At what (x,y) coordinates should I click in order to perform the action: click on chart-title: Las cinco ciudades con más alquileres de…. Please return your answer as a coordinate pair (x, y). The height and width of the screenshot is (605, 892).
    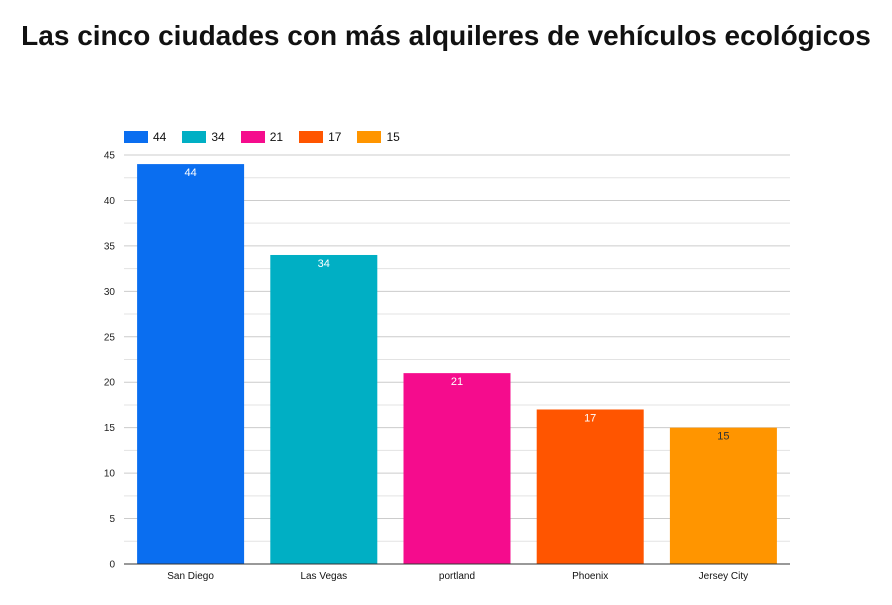
    Looking at the image, I should click on (446, 35).